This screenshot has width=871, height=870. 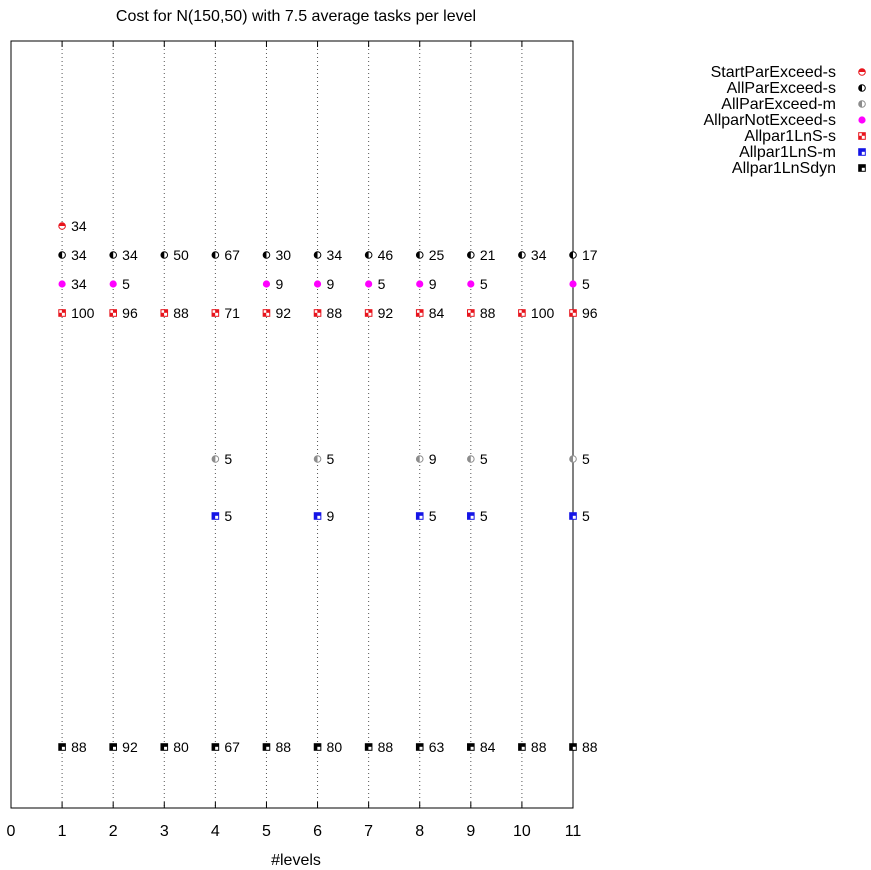 I want to click on x-tick-label: 0, so click(x=11, y=831).